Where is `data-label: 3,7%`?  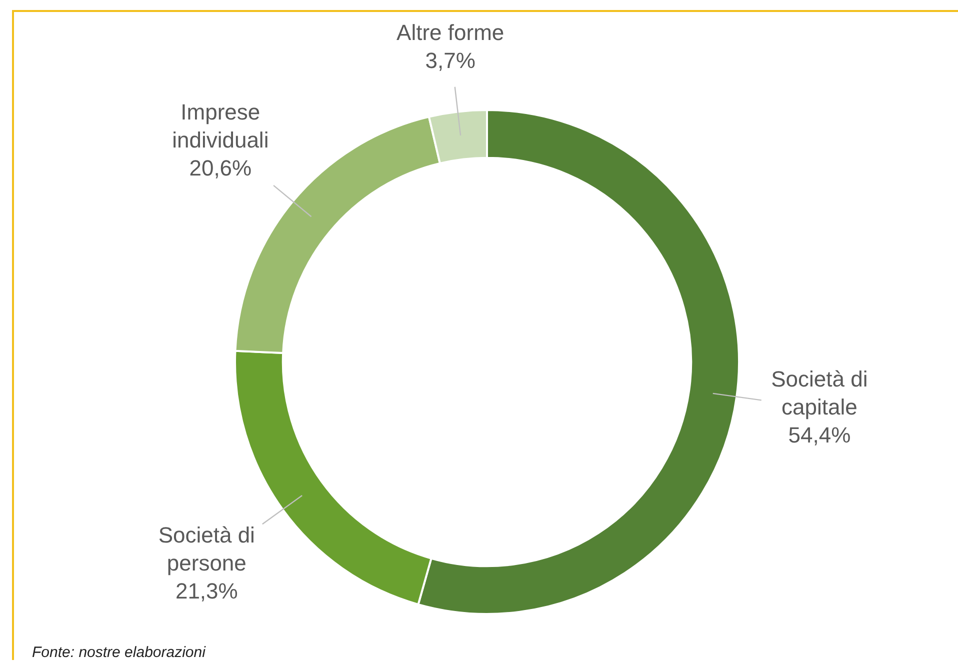 data-label: 3,7% is located at coordinates (450, 61).